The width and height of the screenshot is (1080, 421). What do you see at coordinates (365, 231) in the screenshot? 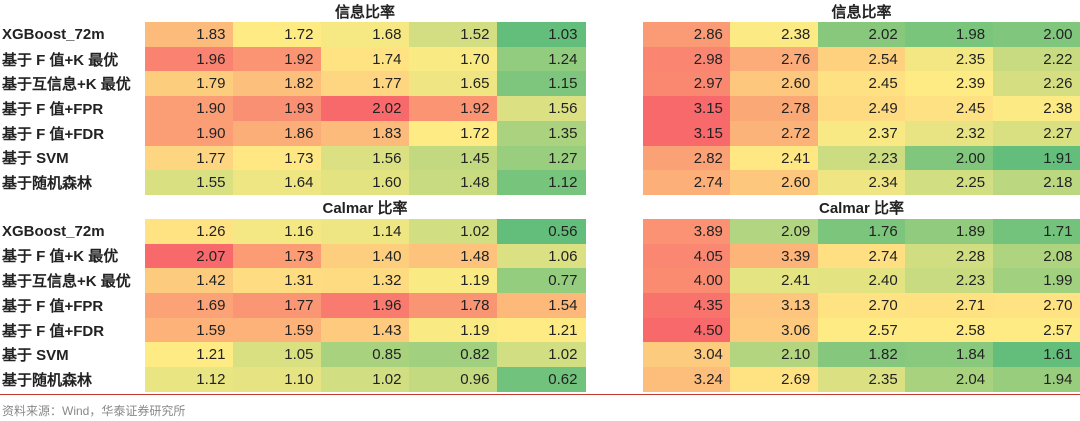
I see `table-cell: 1.14` at bounding box center [365, 231].